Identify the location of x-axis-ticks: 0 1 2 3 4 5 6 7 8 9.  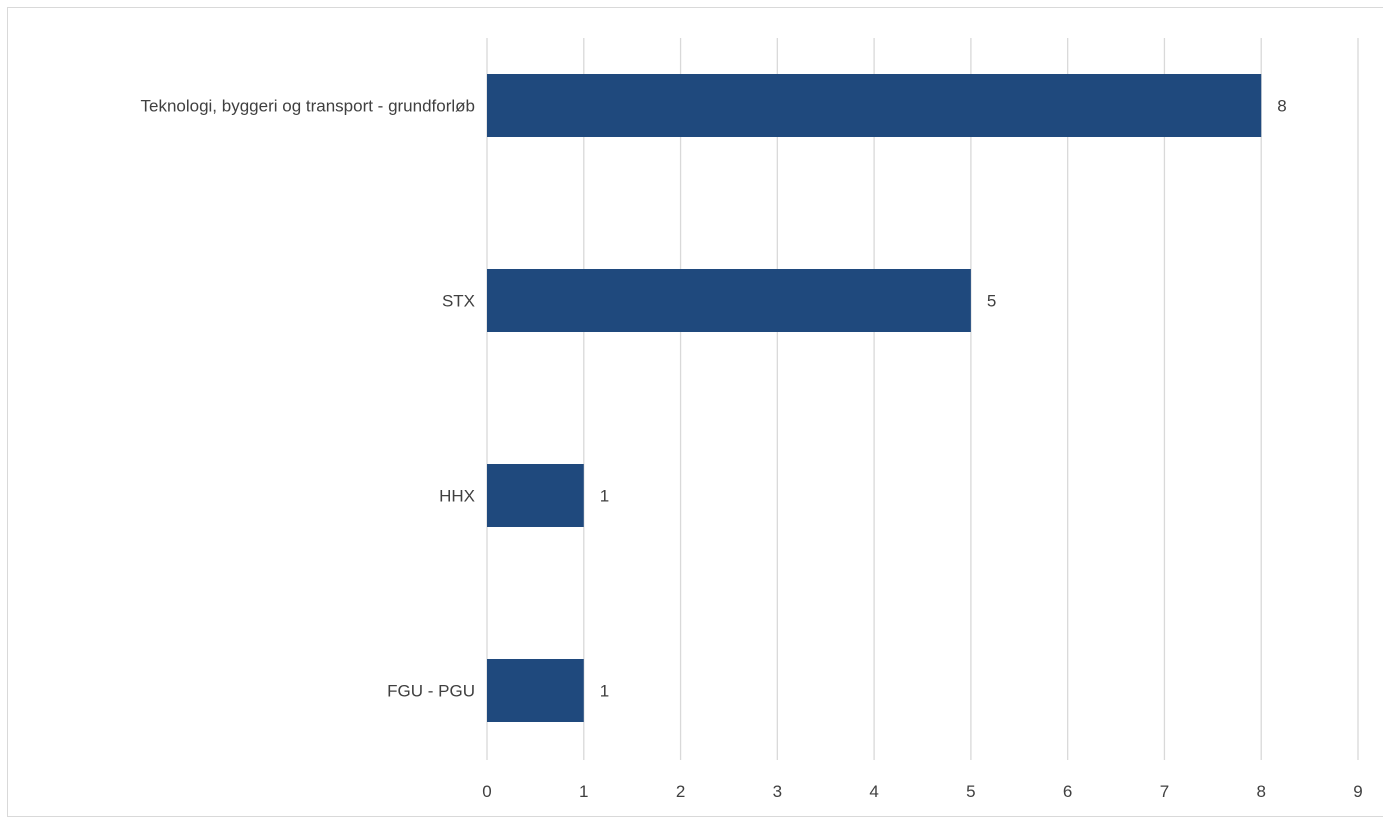
(922, 791).